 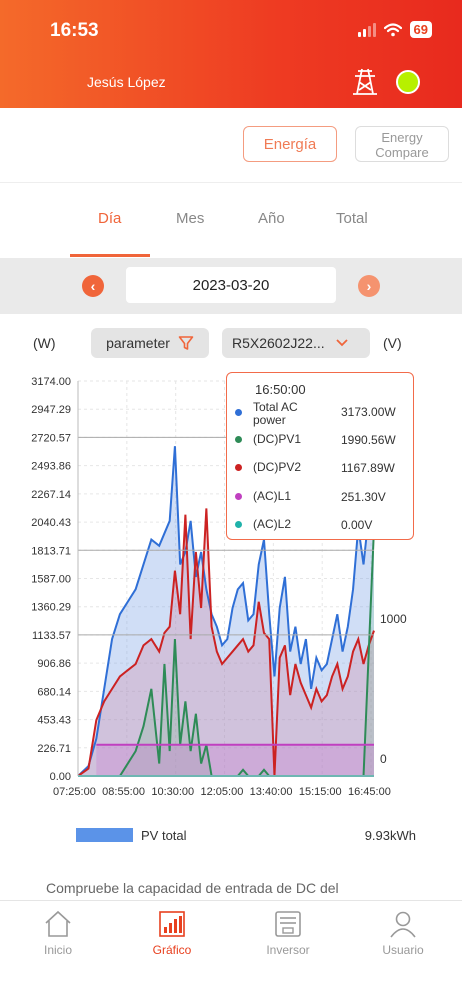 I want to click on y-tick-label: 680.14, so click(x=54, y=692).